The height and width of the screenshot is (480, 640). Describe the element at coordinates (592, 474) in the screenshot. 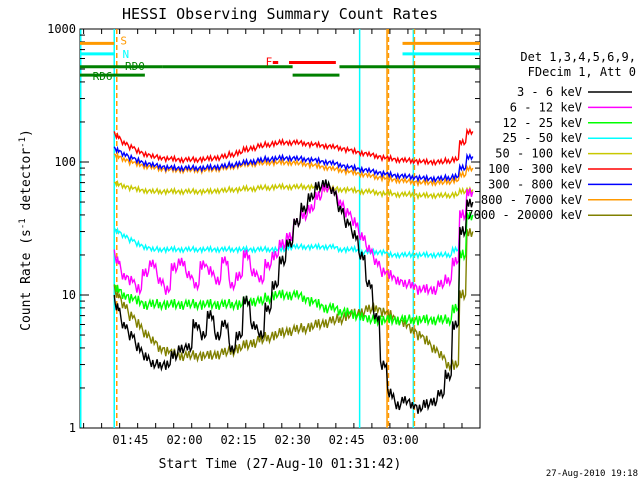

I see `timestamp: 27-Aug-2010 19:18` at that location.